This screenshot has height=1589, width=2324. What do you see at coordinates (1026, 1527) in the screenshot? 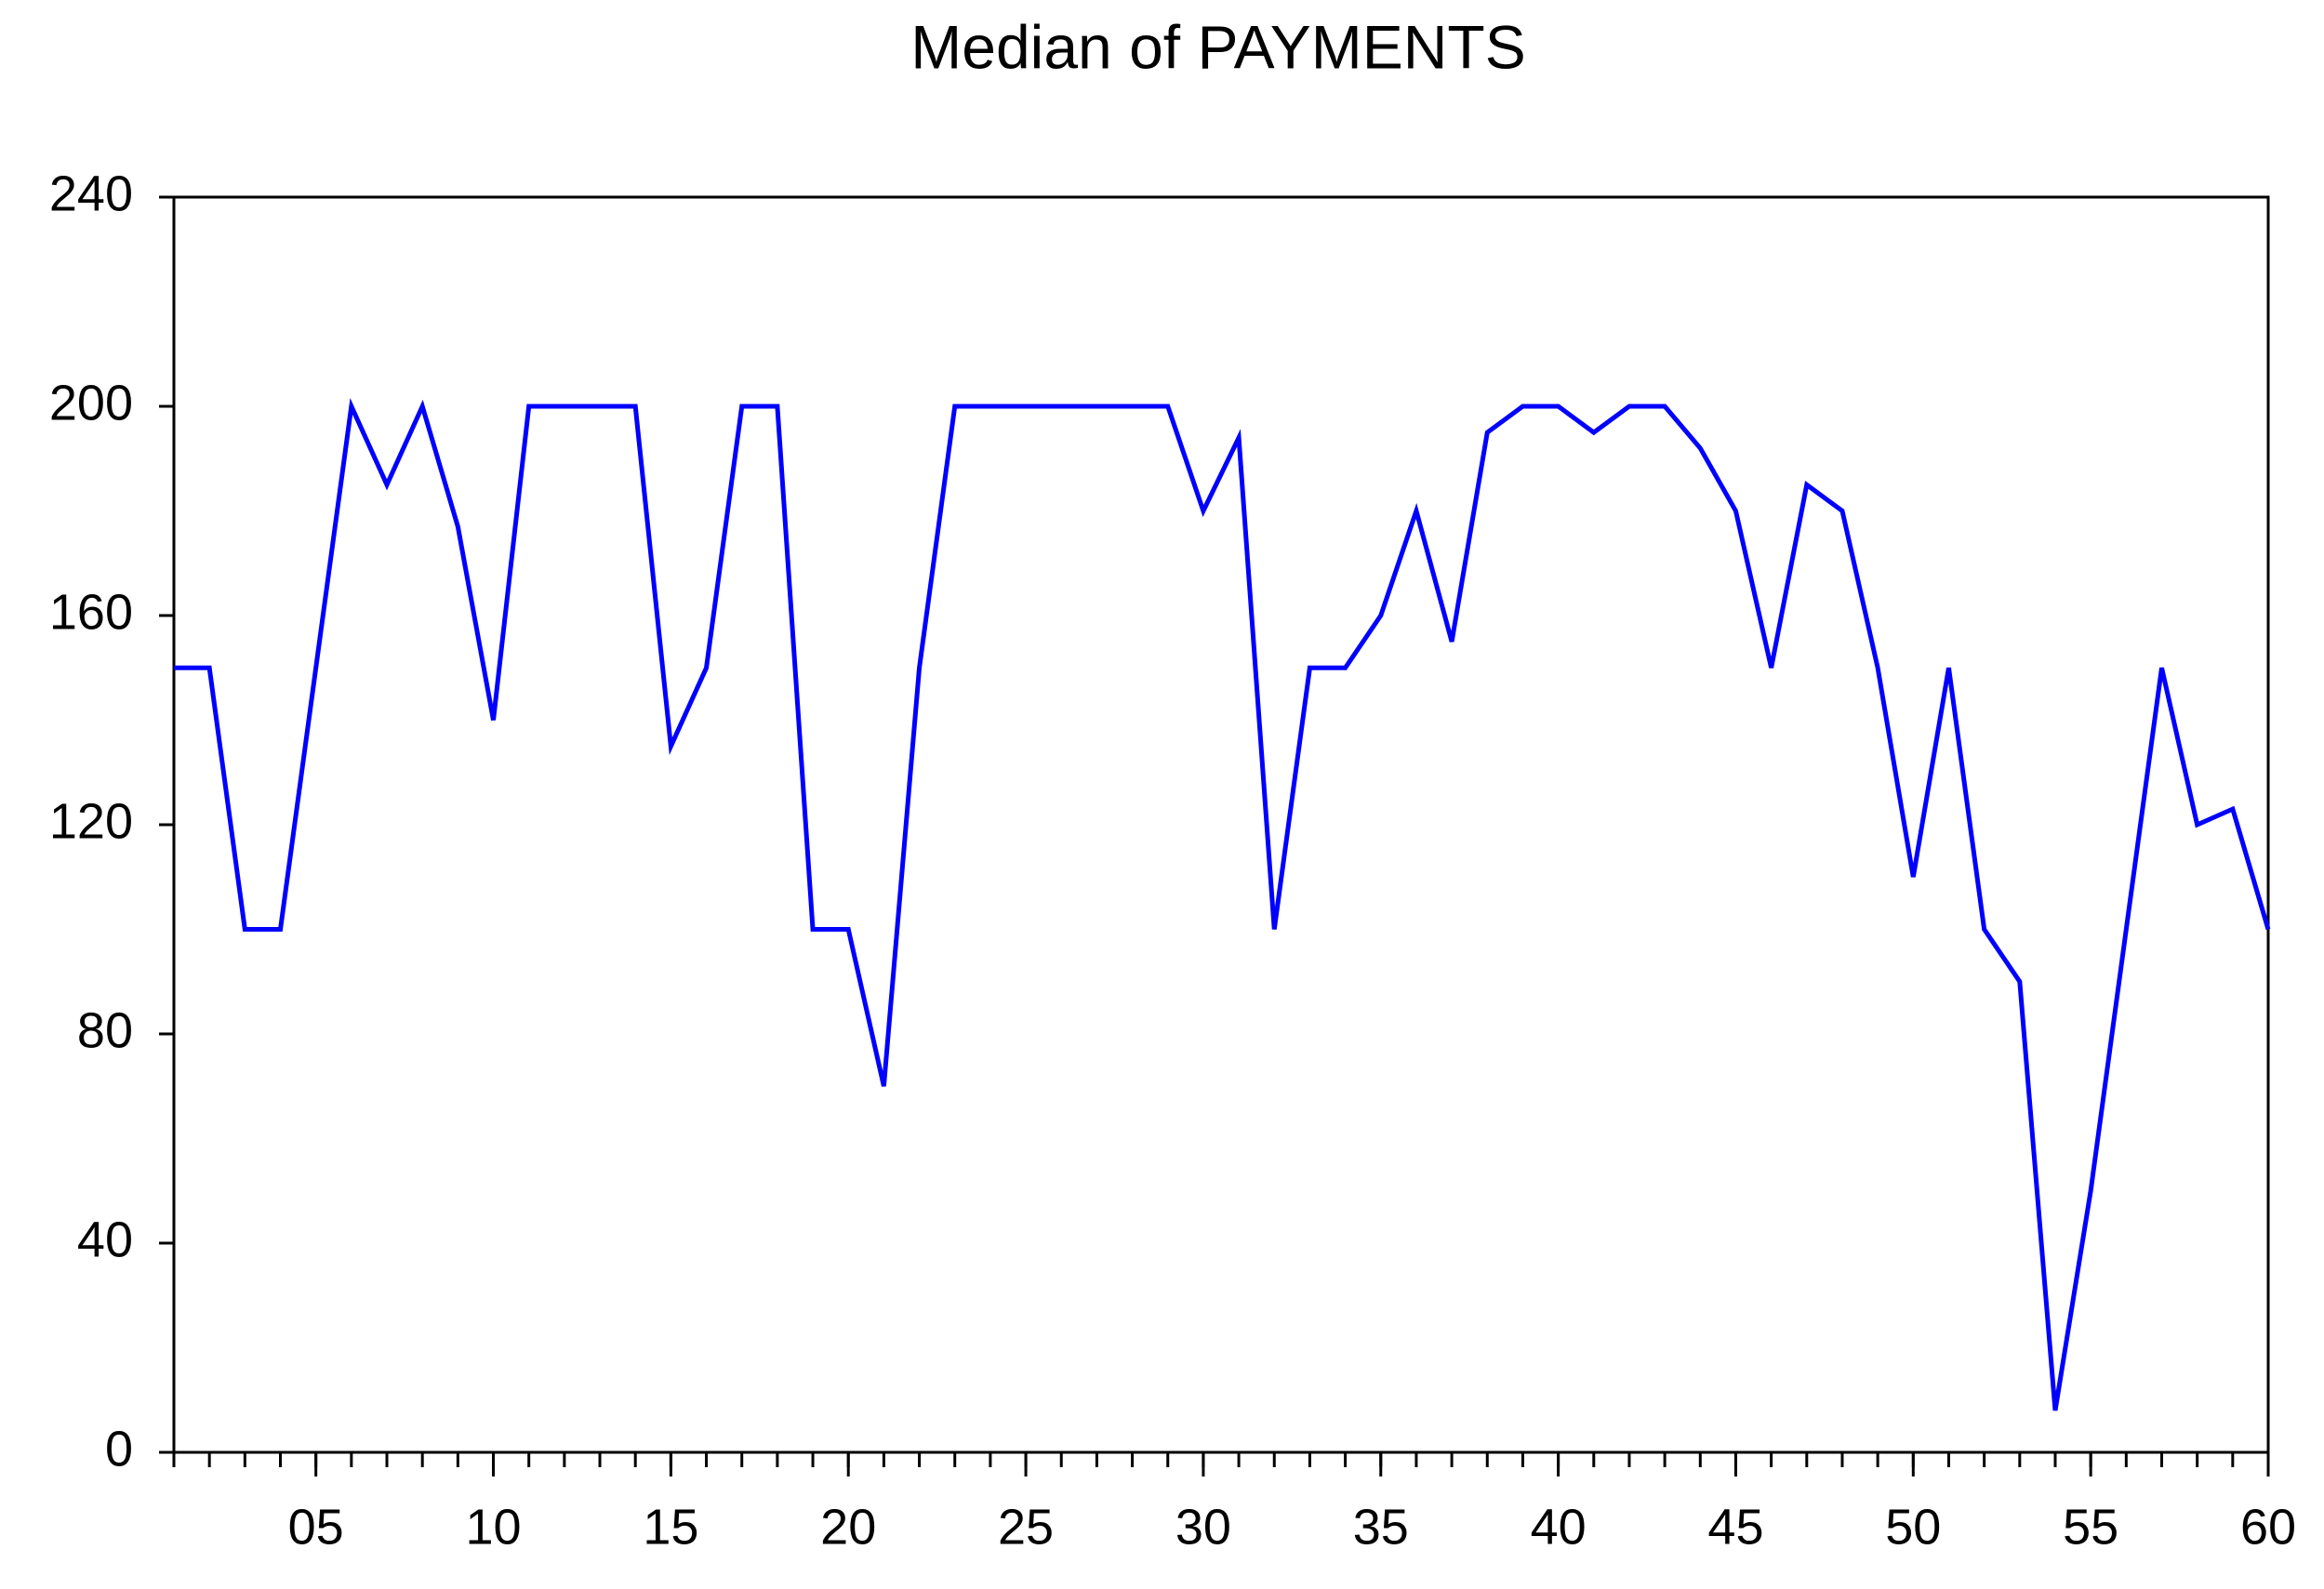
I see `x-tick-label: 25` at bounding box center [1026, 1527].